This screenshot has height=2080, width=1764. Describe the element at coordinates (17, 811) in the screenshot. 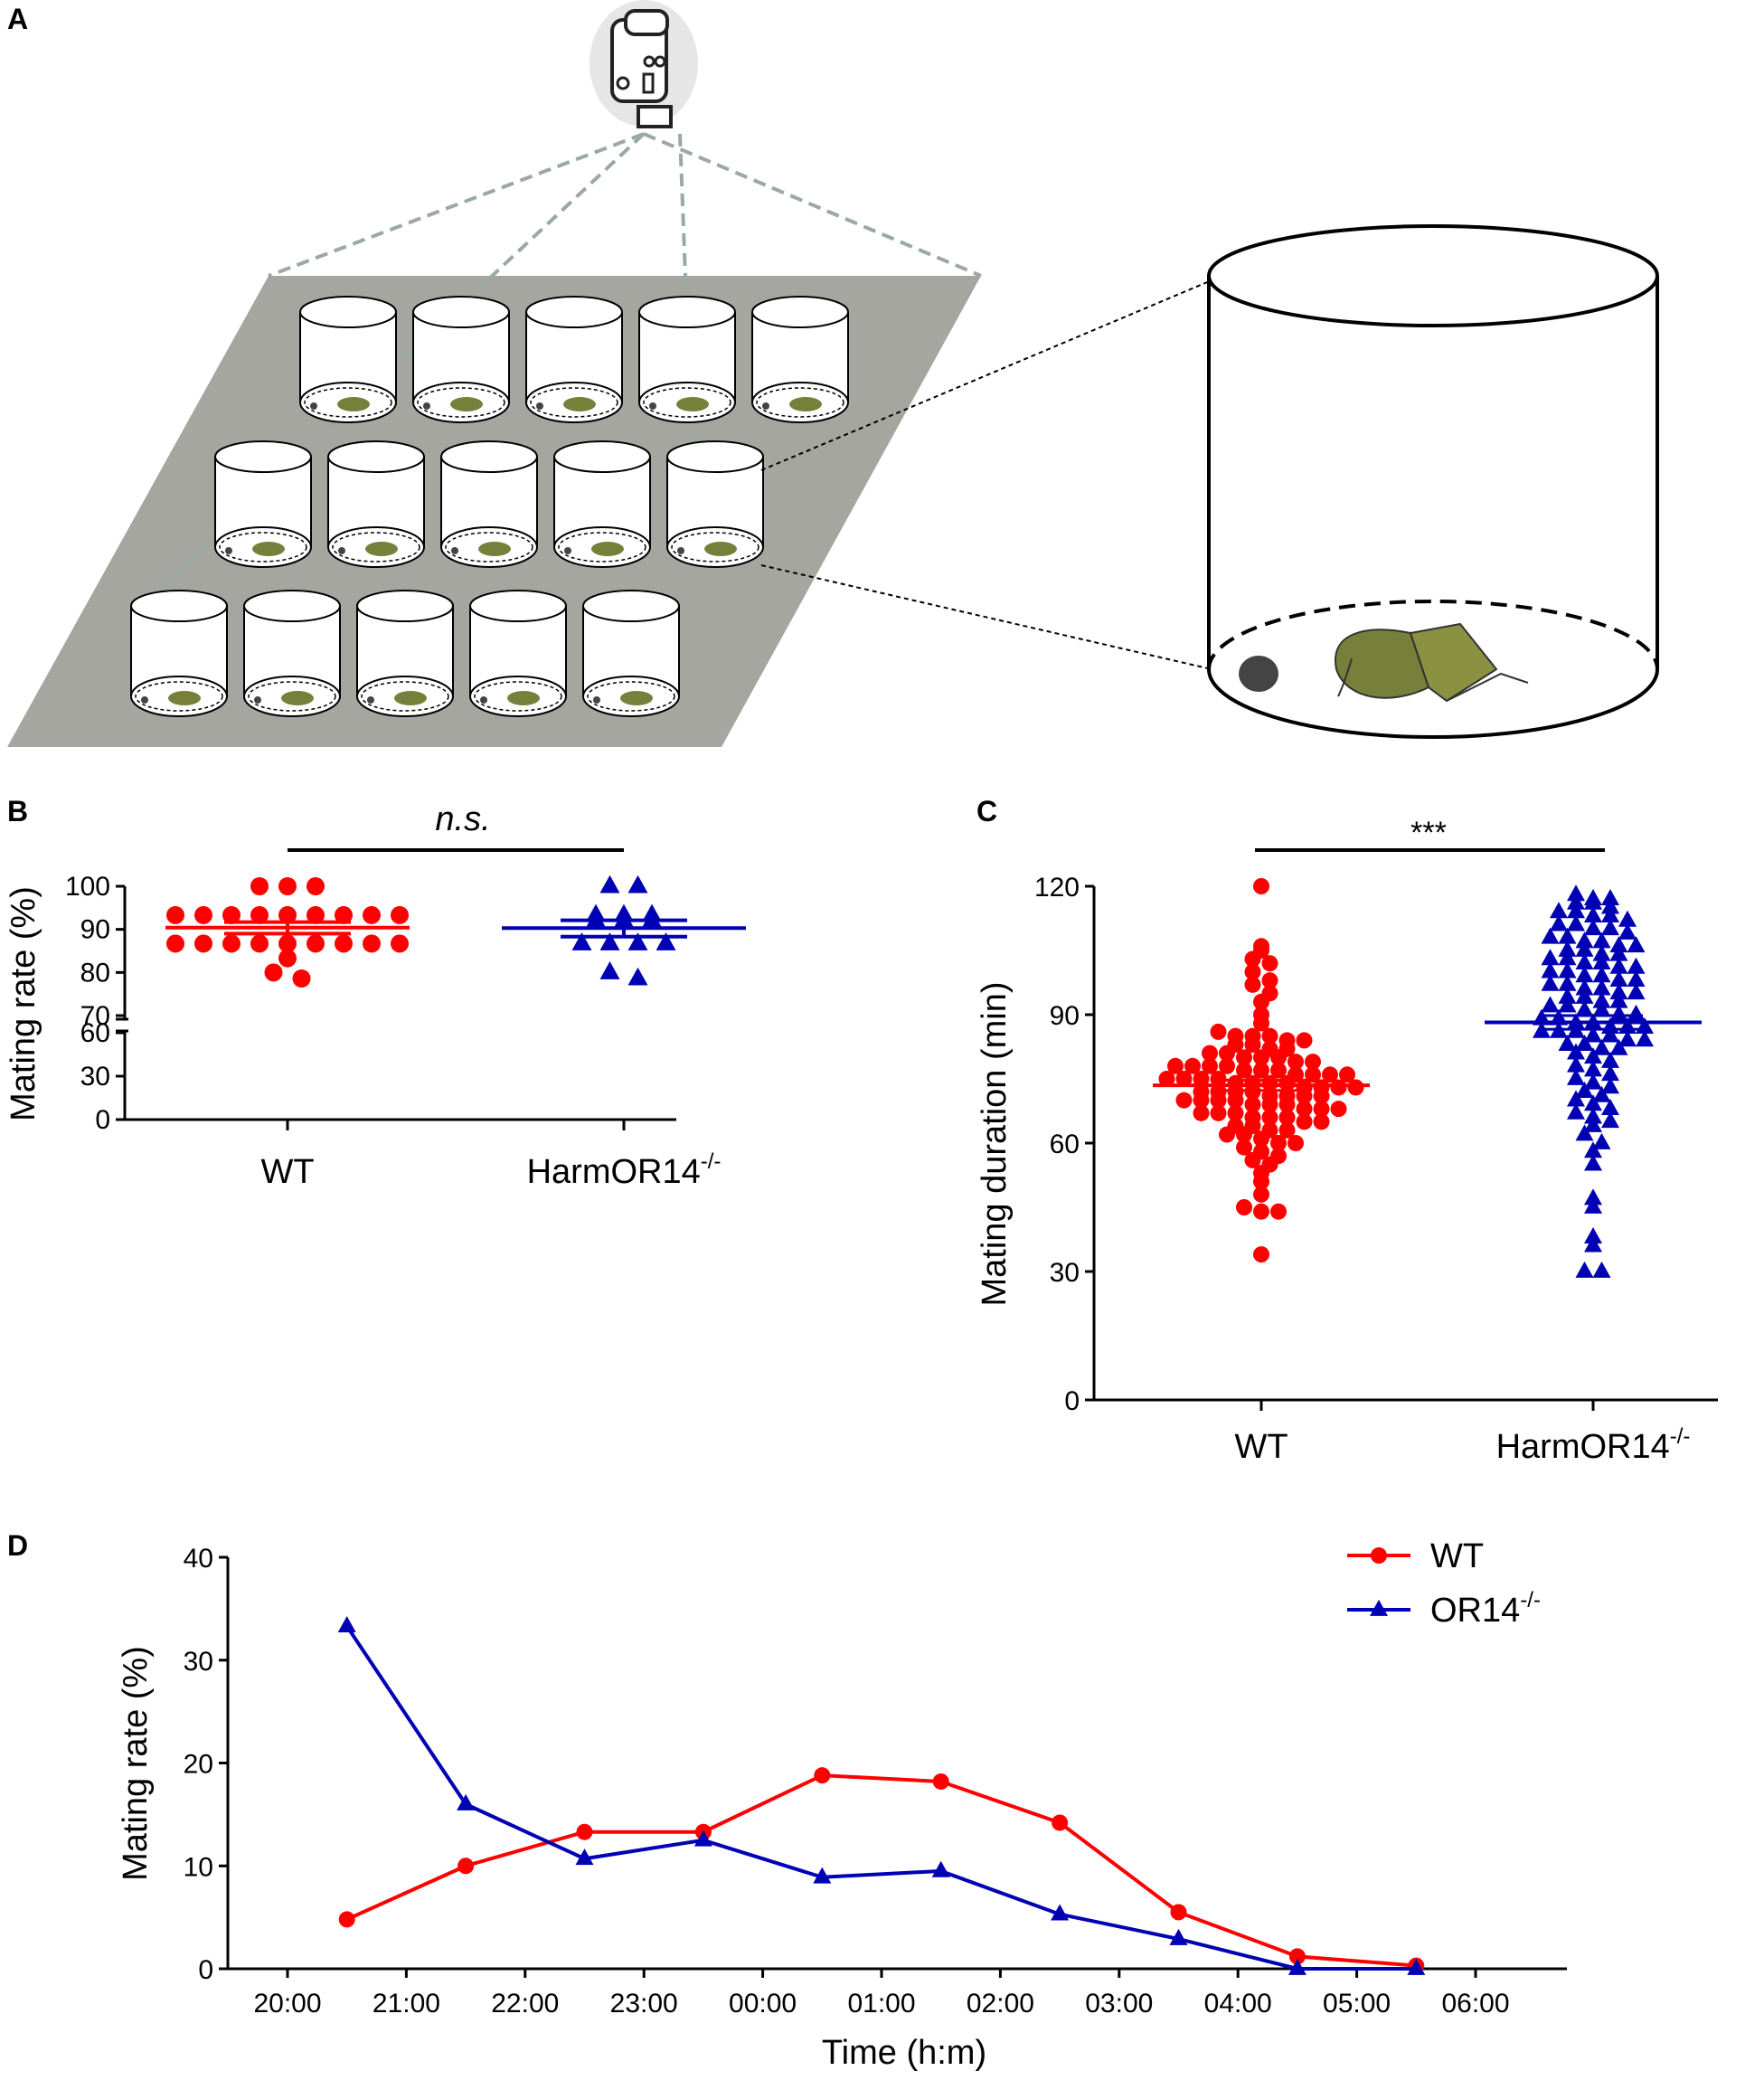

I see `panel-label-b: B` at that location.